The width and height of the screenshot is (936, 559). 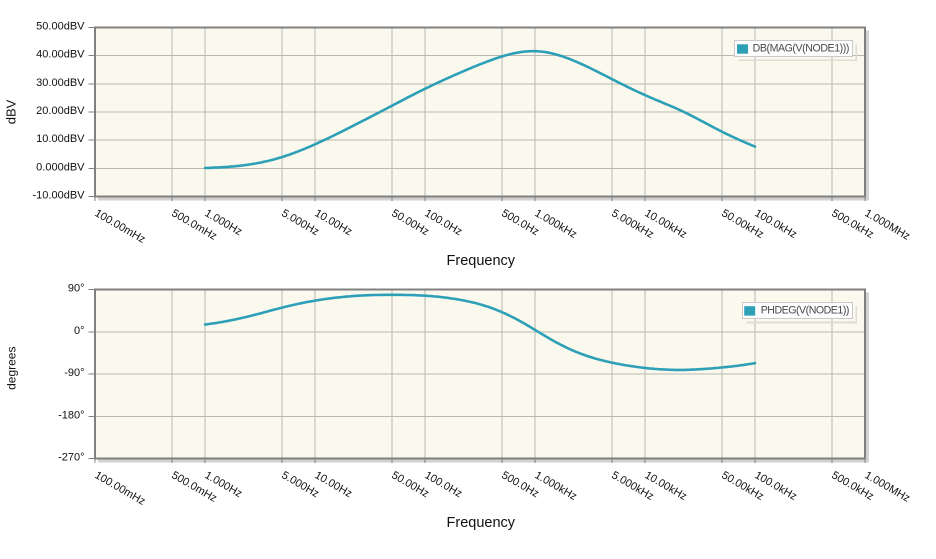 I want to click on svg-text: 40.00dBV, so click(x=60, y=55).